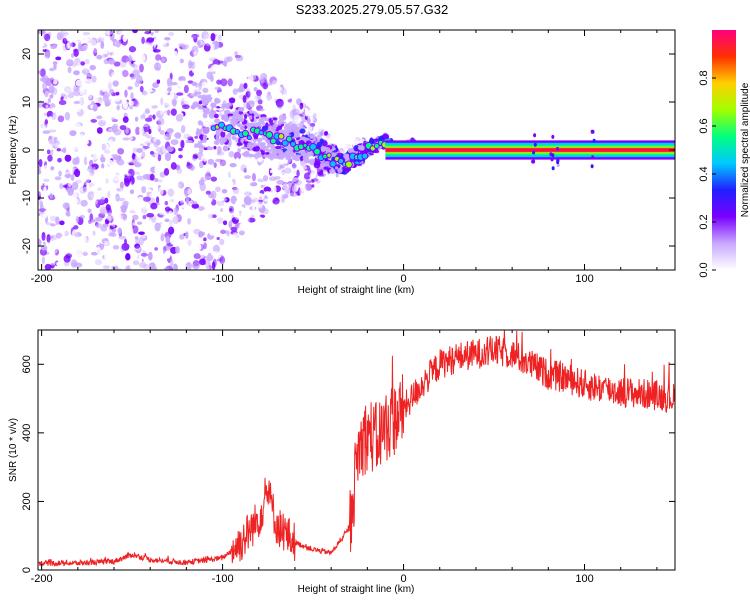 The width and height of the screenshot is (750, 600). What do you see at coordinates (313, 147) in the screenshot?
I see `spectrogram-peak` at bounding box center [313, 147].